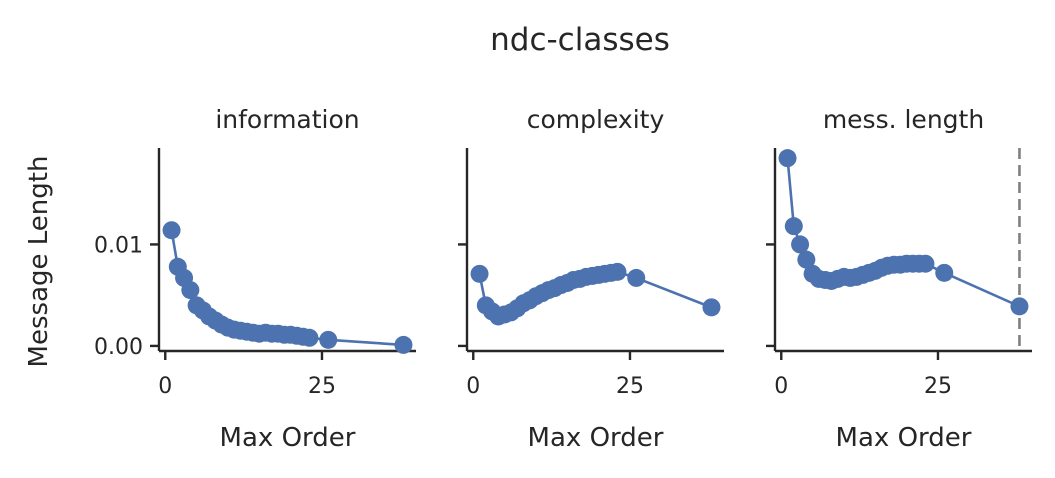 This screenshot has width=1055, height=478. What do you see at coordinates (903, 119) in the screenshot?
I see `subplot-title: mess. length` at bounding box center [903, 119].